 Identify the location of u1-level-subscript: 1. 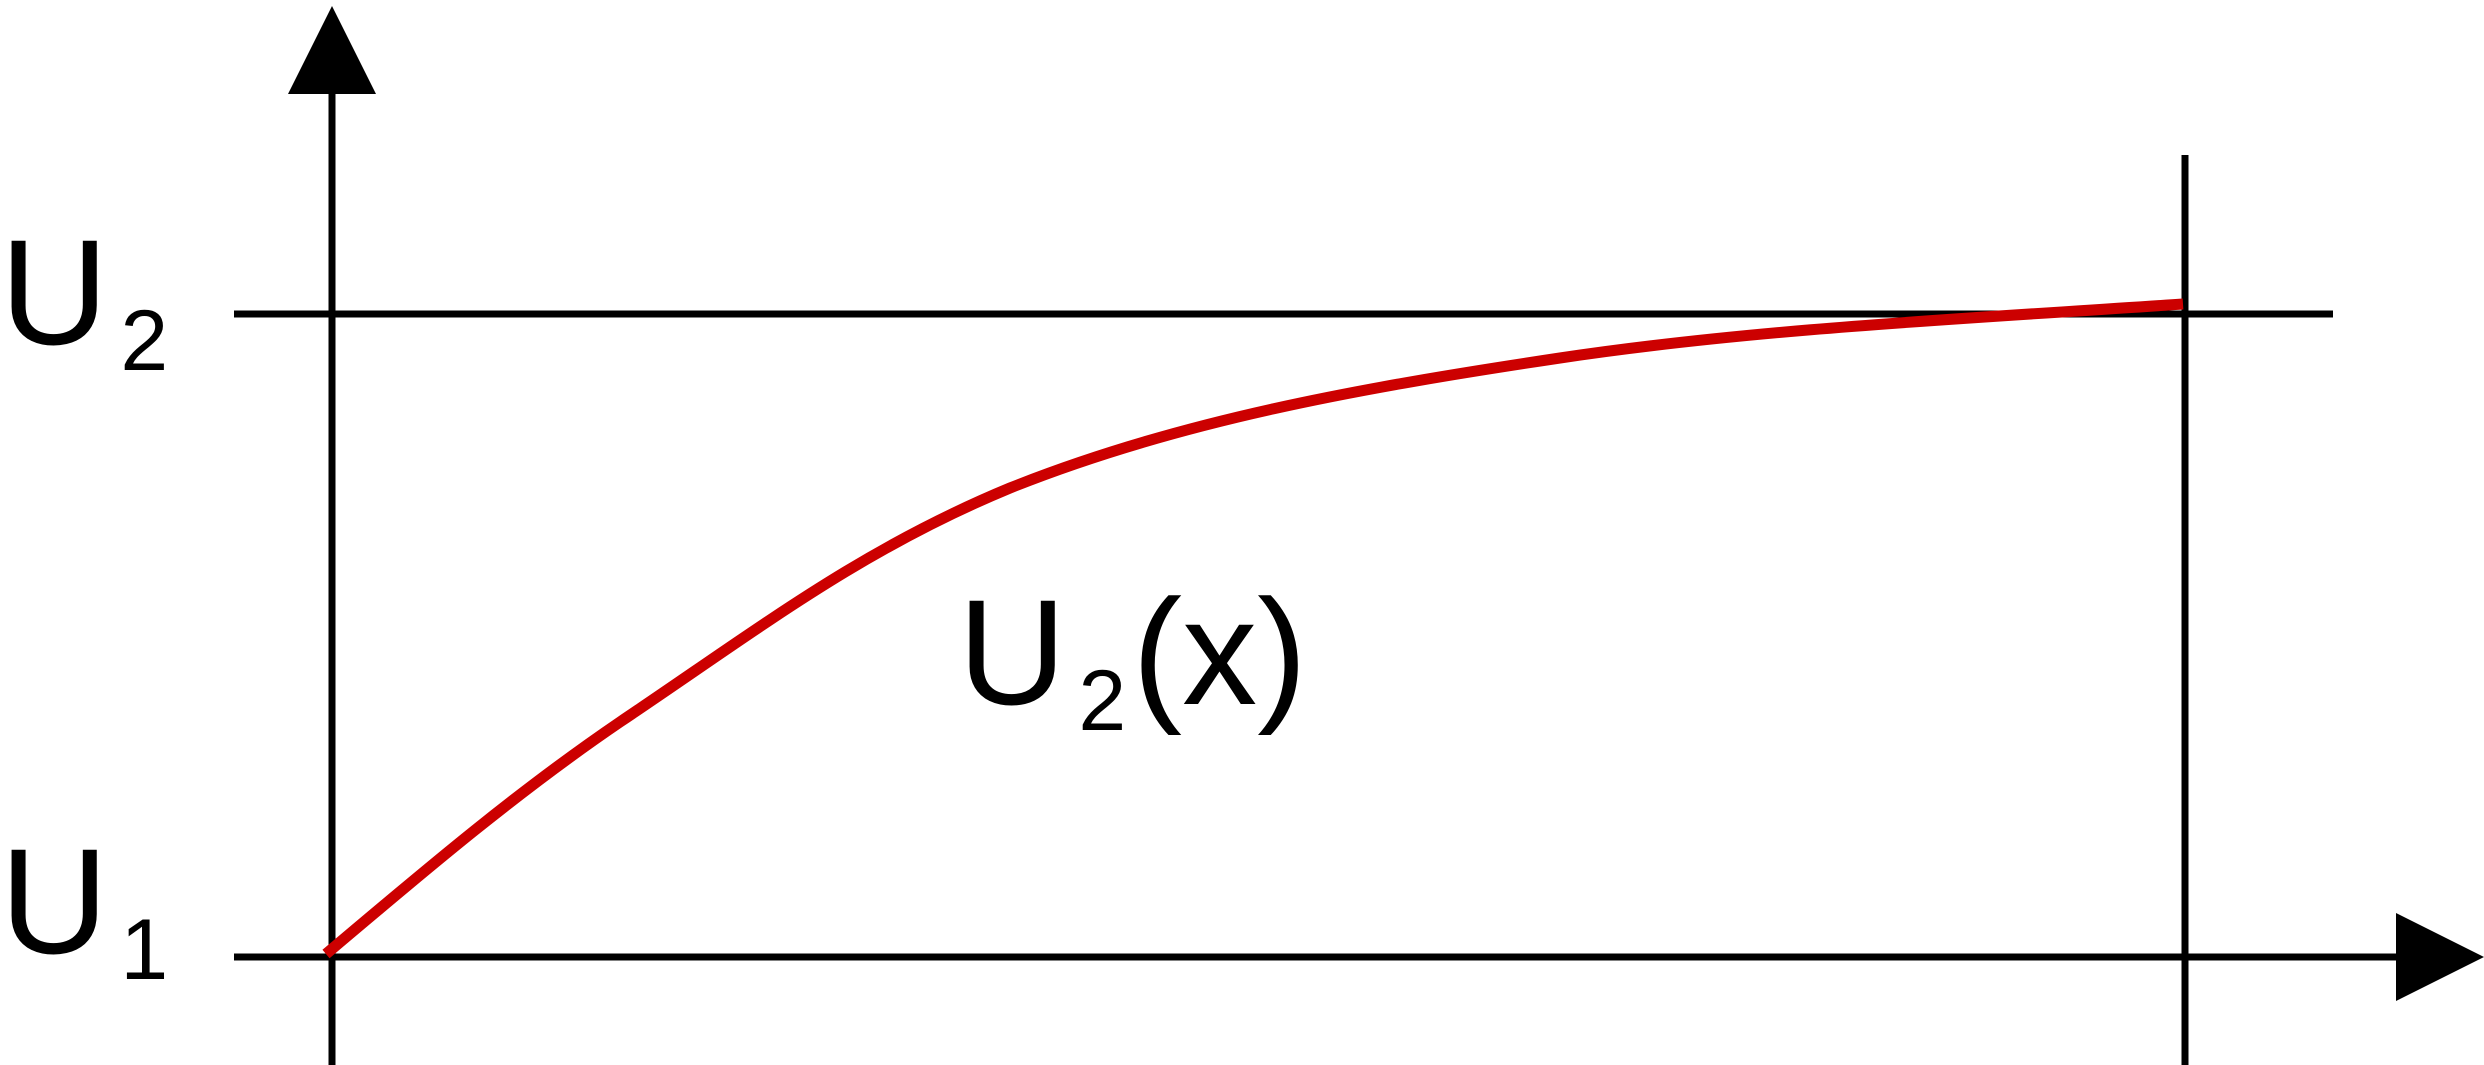
(144, 950).